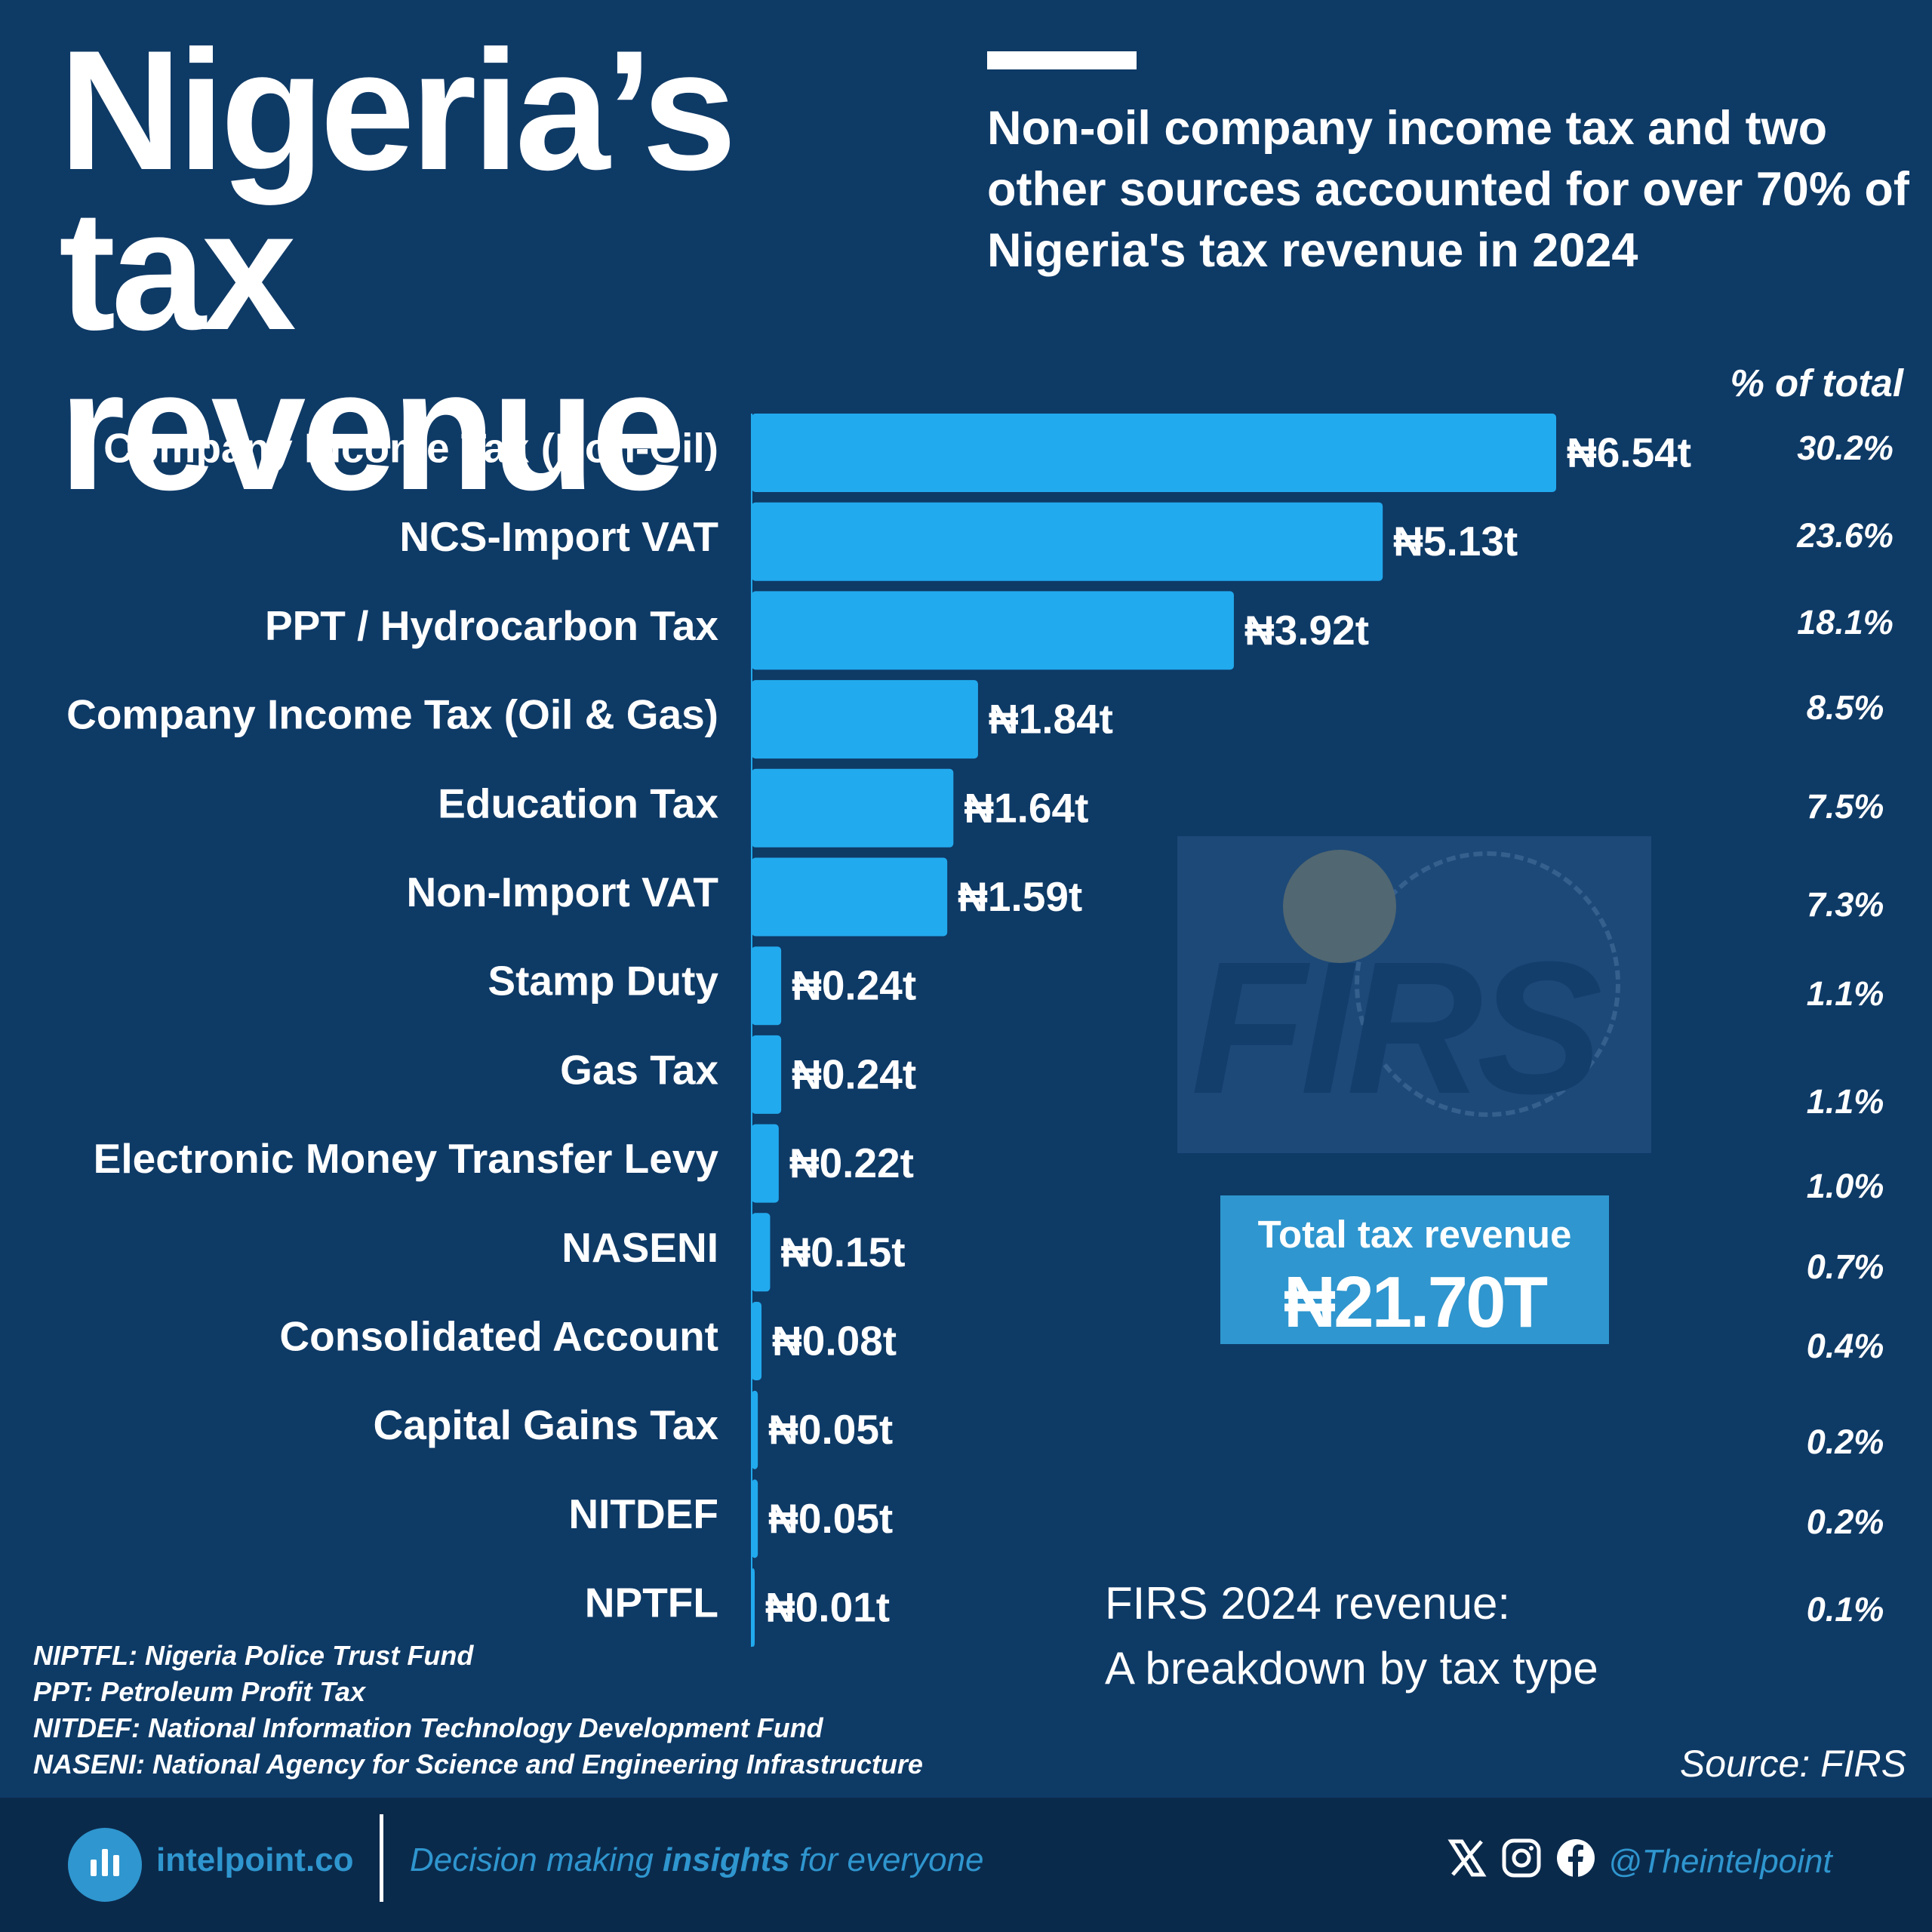 The height and width of the screenshot is (1932, 1932). Describe the element at coordinates (1466, 1858) in the screenshot. I see `x-icon` at that location.